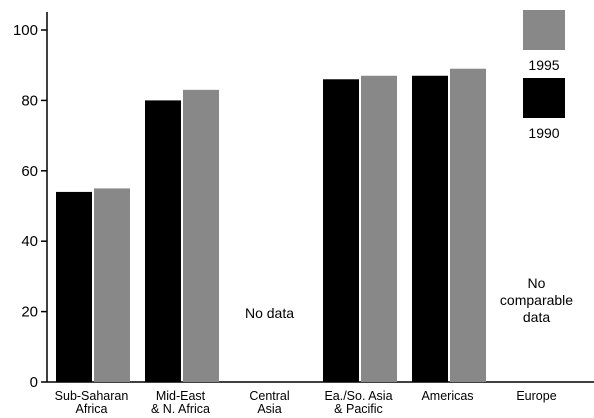  What do you see at coordinates (30, 206) in the screenshot?
I see `y-axis-ticks: 0 20 40 60 80 100` at bounding box center [30, 206].